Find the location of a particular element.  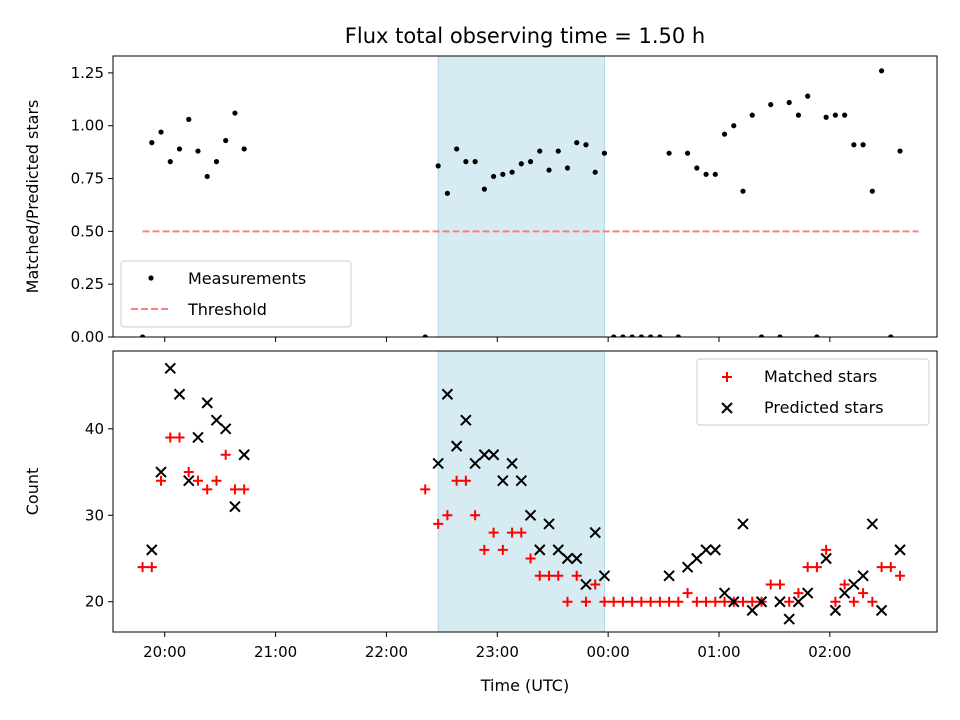

legend-box is located at coordinates (236, 294).